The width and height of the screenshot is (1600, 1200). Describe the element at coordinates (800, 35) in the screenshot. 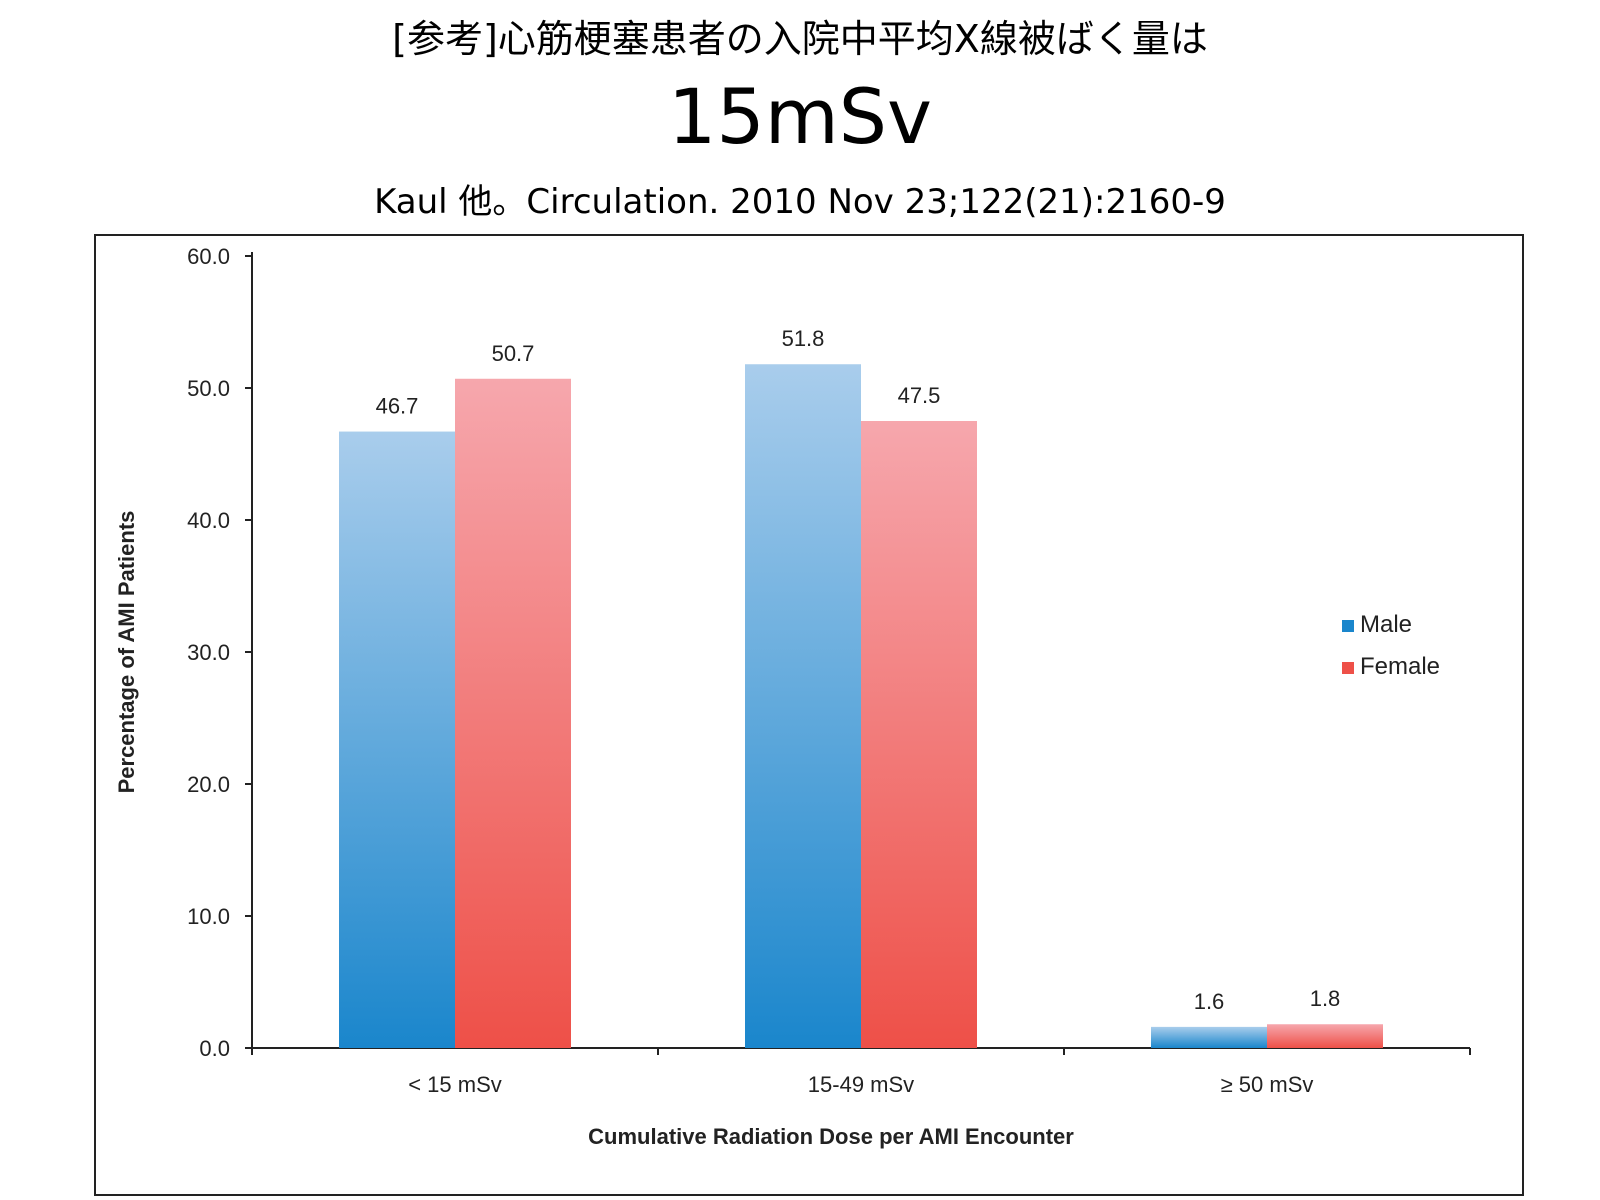

I see `slide-title: [参考]心筋梗塞患者の入院中平均X線被ばく量は` at that location.